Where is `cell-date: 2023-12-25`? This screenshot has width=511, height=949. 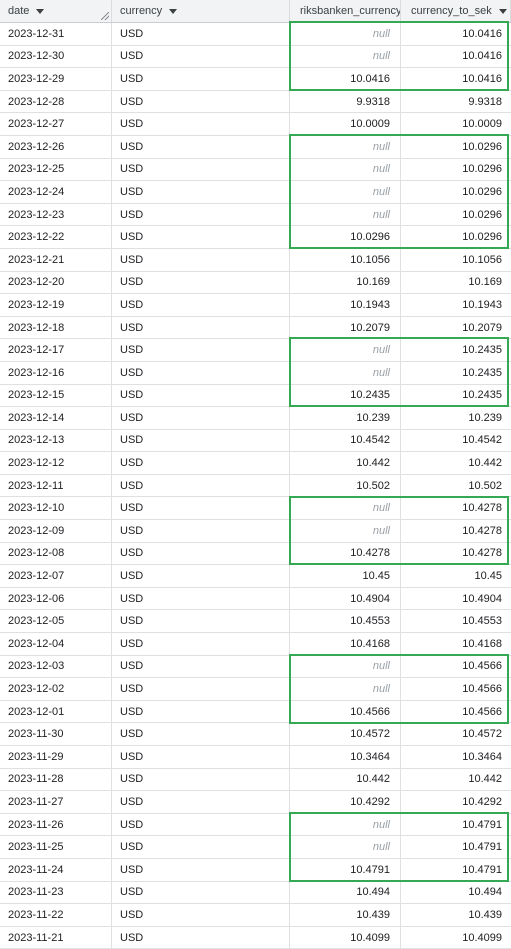
cell-date: 2023-12-25 is located at coordinates (56, 169).